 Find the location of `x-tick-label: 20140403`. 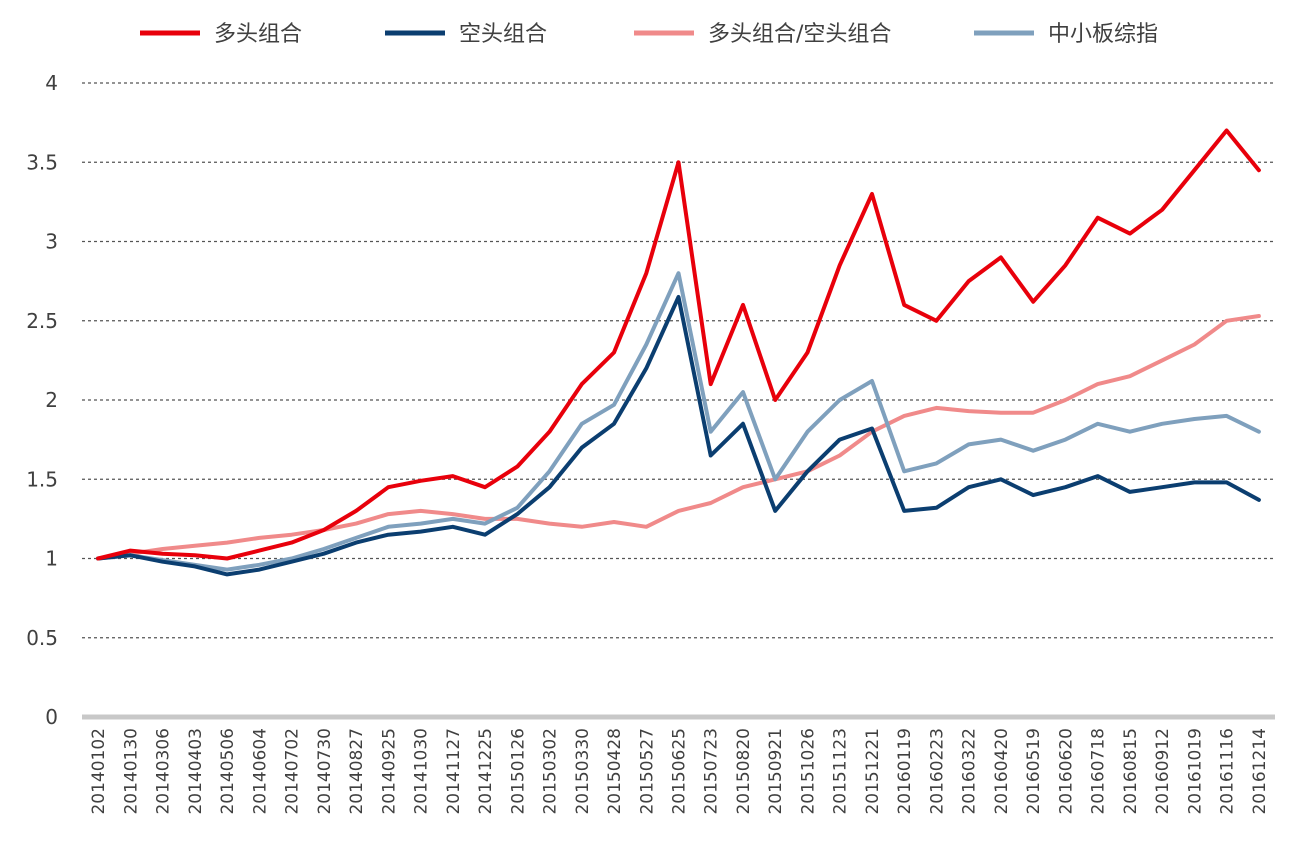

x-tick-label: 20140403 is located at coordinates (196, 771).